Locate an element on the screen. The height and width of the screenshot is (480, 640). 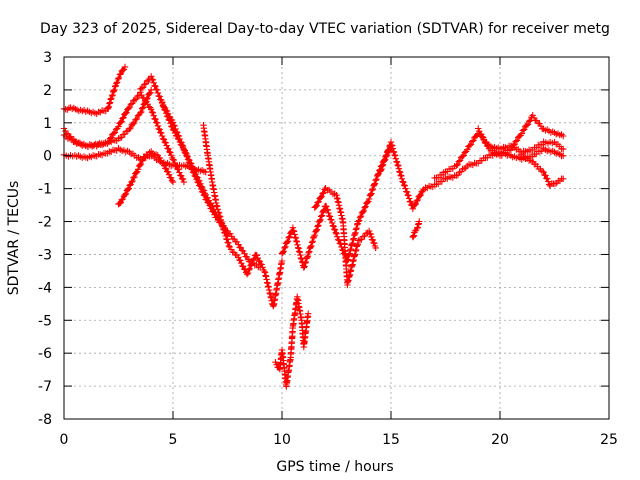
y-tick-label: -3 is located at coordinates (45, 255).